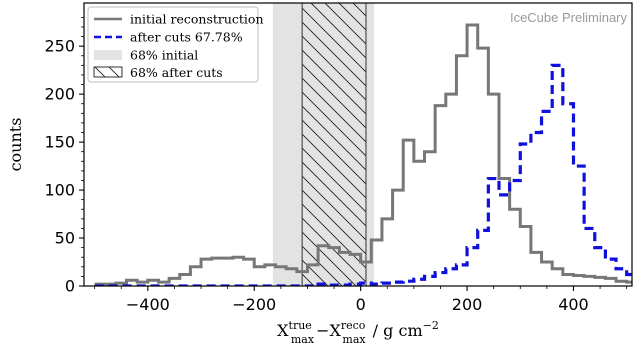  Describe the element at coordinates (59, 190) in the screenshot. I see `y-tick-label: 100` at that location.